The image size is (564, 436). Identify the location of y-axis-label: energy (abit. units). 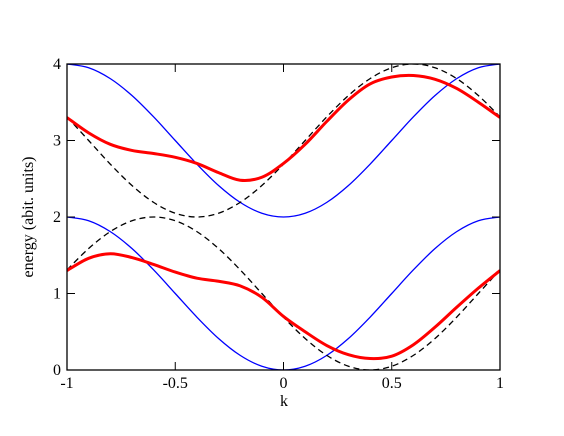
(28, 216).